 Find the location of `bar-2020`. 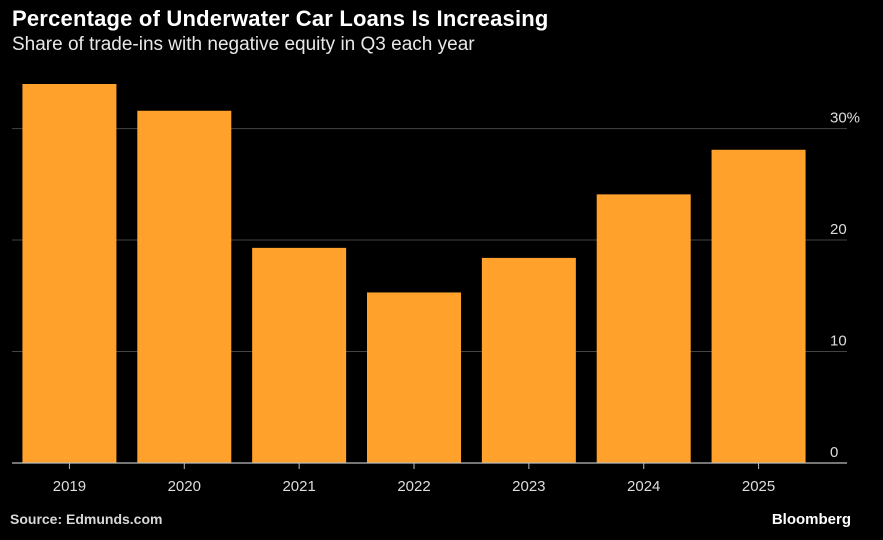

bar-2020 is located at coordinates (184, 287).